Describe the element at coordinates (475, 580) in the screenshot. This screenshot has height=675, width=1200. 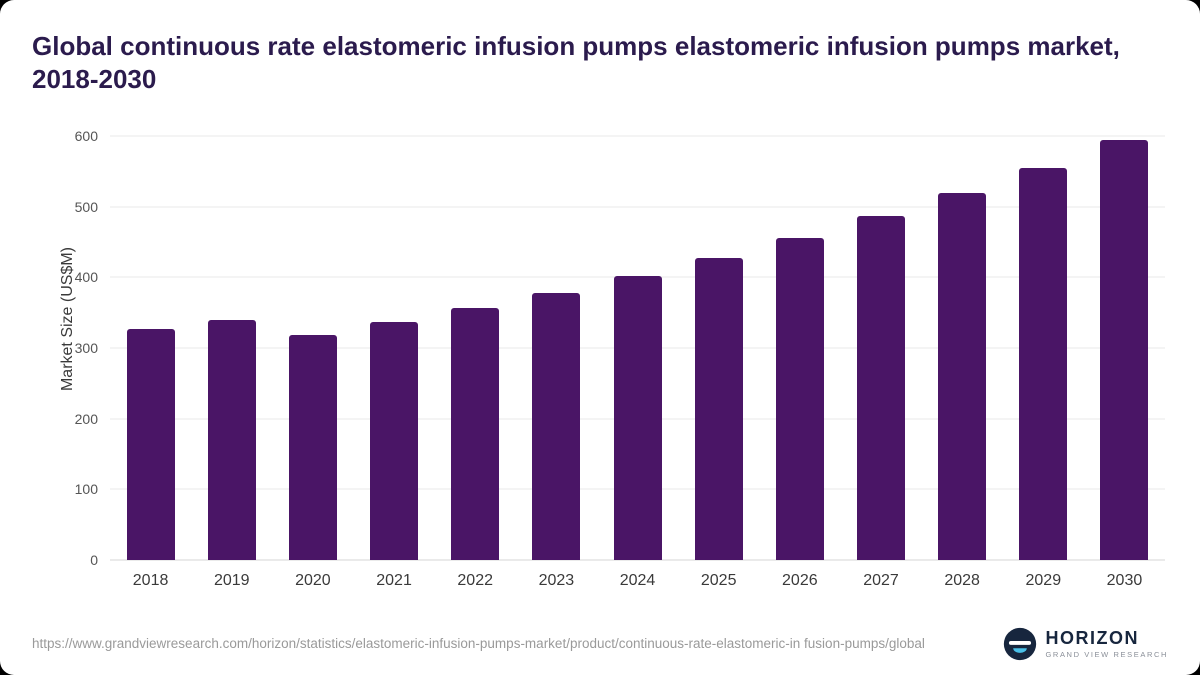
I see `x-label-2022: 2022` at that location.